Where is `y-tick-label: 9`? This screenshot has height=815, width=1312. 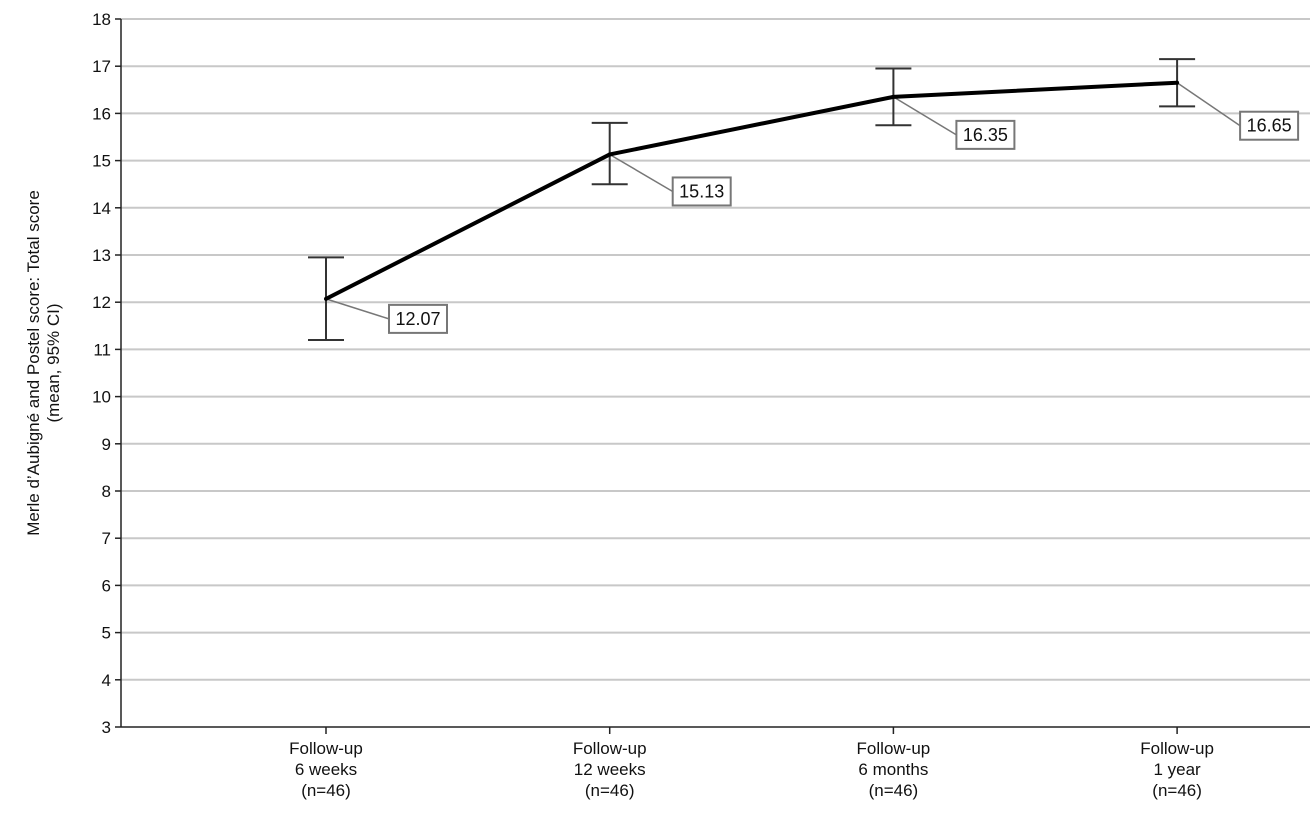
y-tick-label: 9 is located at coordinates (106, 444).